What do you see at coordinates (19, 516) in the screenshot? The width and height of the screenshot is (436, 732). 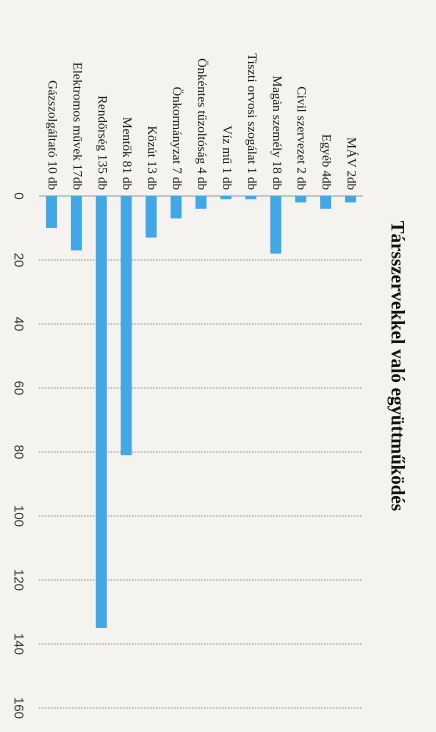 I see `tick-label: 100` at bounding box center [19, 516].